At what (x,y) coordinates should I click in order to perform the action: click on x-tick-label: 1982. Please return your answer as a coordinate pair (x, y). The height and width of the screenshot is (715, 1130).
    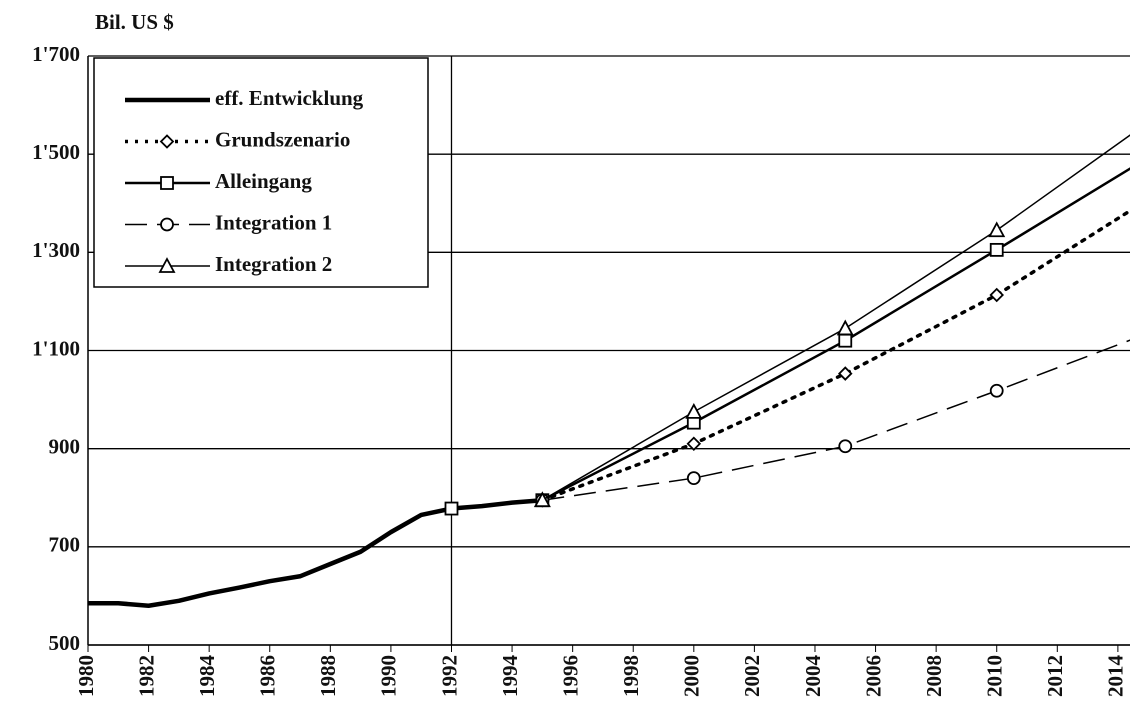
    Looking at the image, I should click on (146, 676).